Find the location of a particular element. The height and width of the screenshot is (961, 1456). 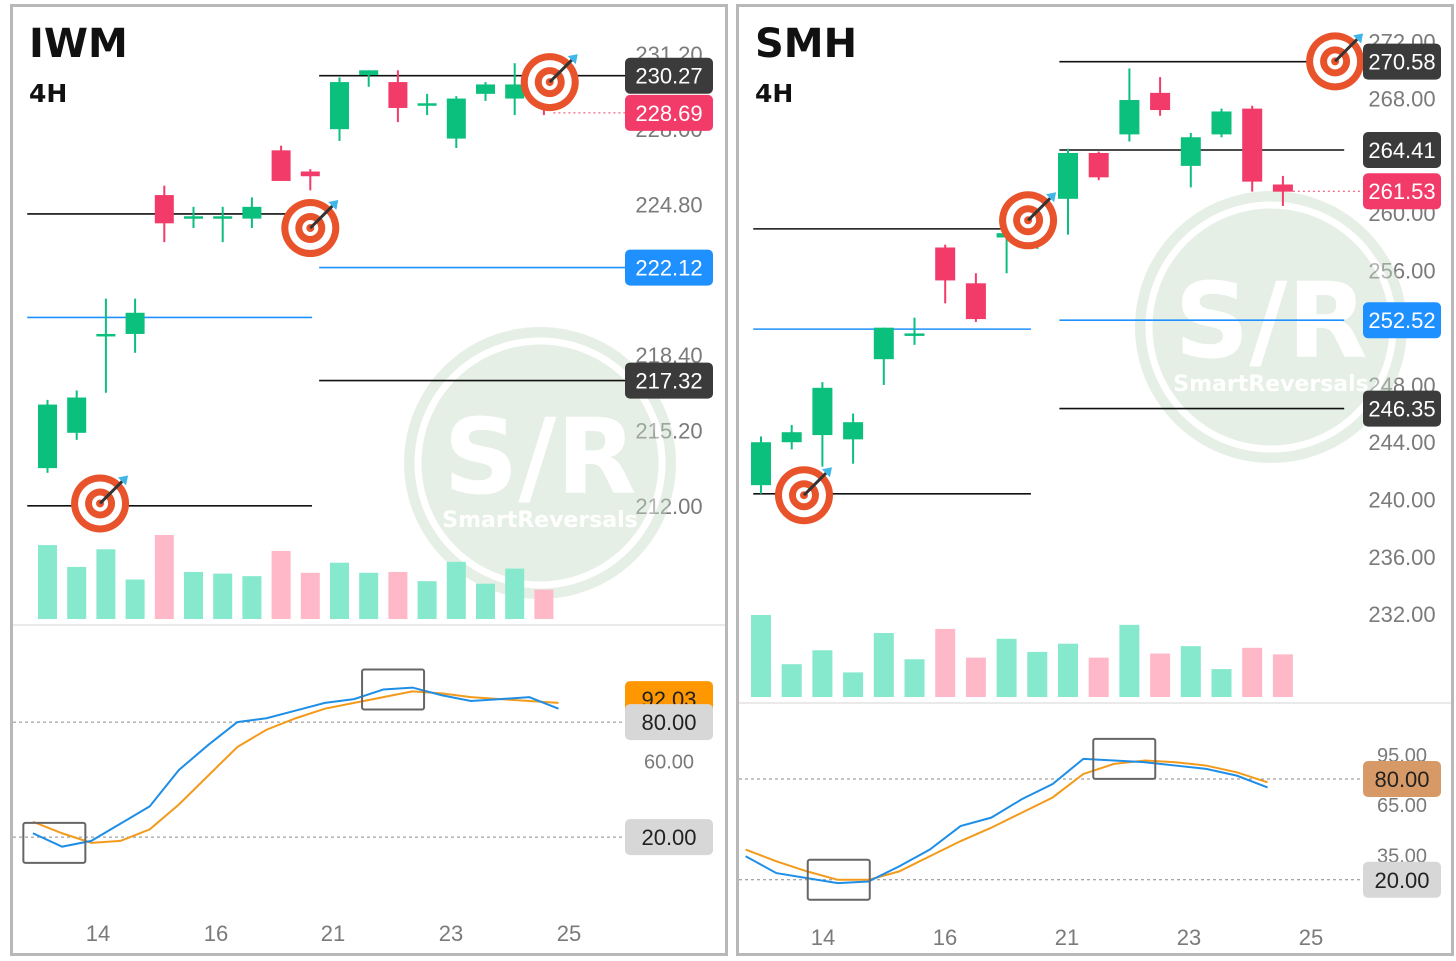

price-tag-label: 252.52 is located at coordinates (1401, 320).